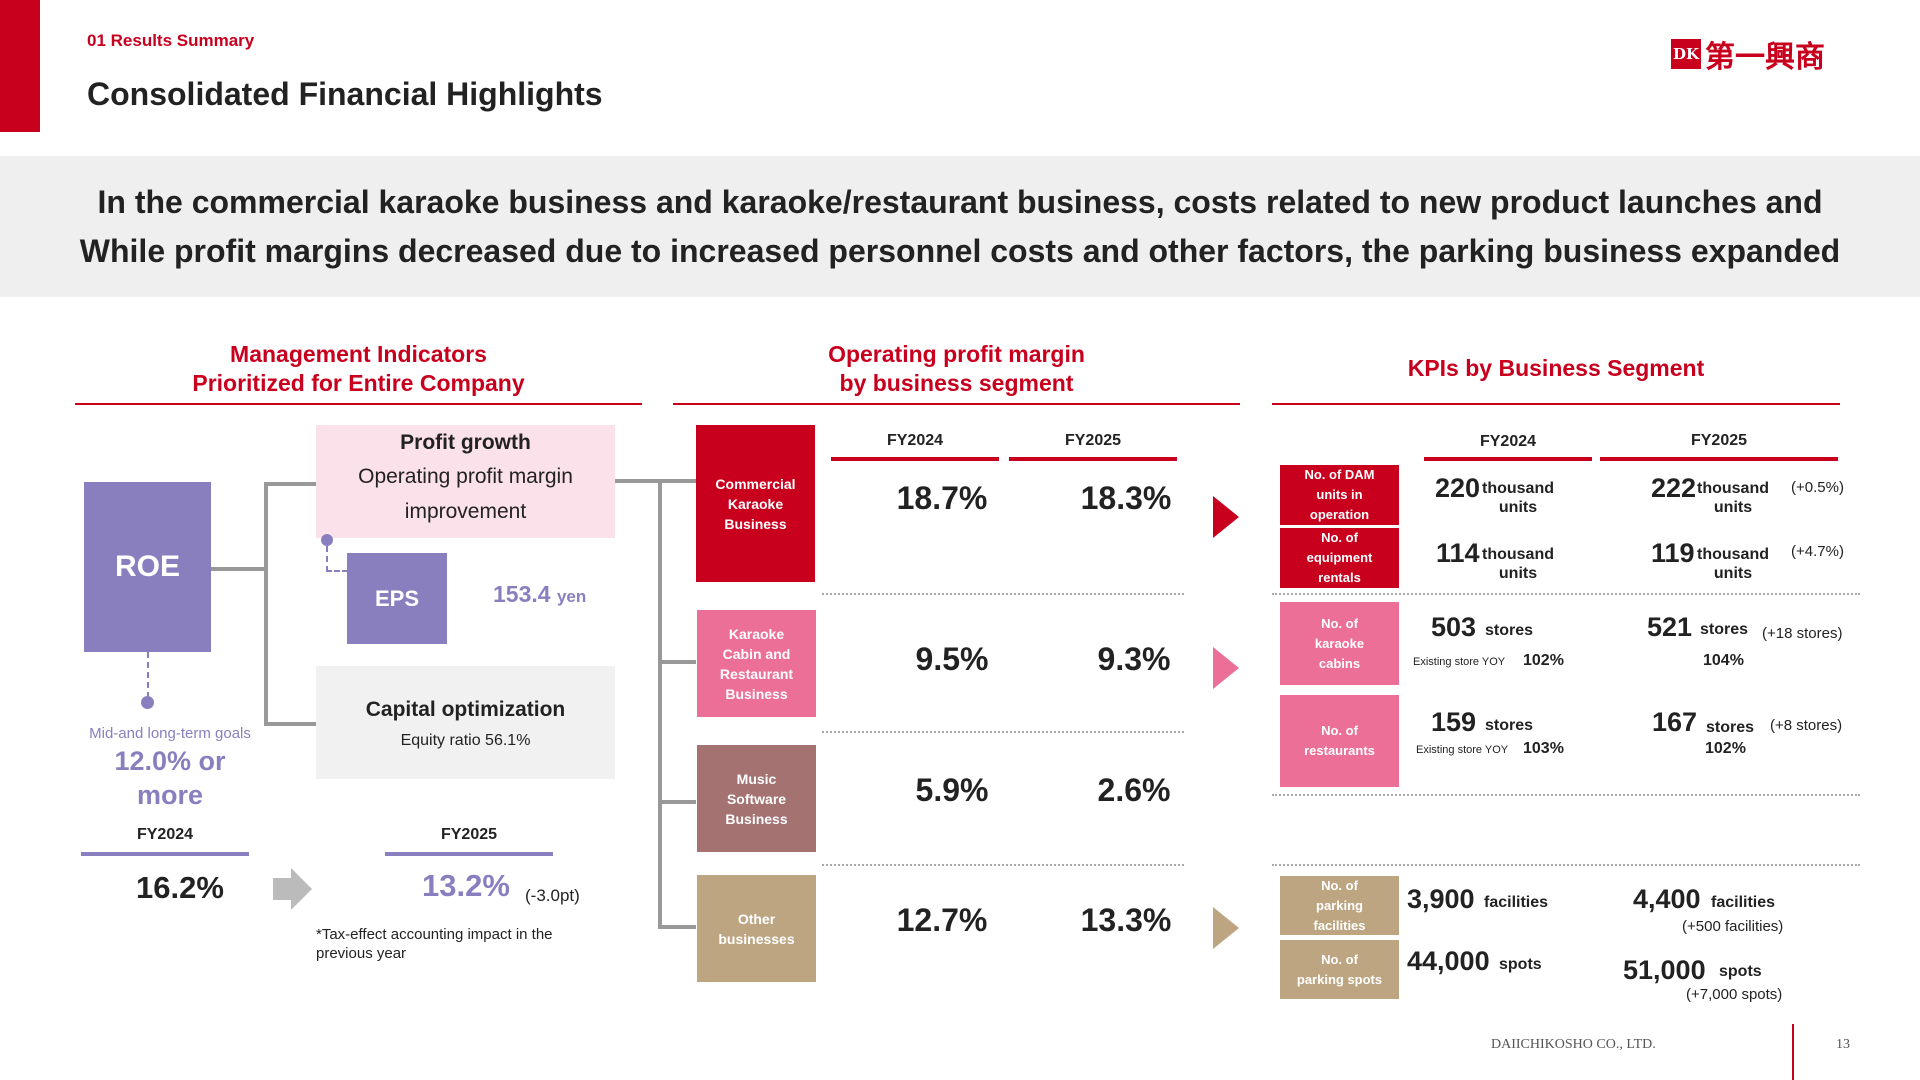 This screenshot has width=1920, height=1080. What do you see at coordinates (1509, 725) in the screenshot?
I see `kpi-restaurants-fy2024-unit: stores` at bounding box center [1509, 725].